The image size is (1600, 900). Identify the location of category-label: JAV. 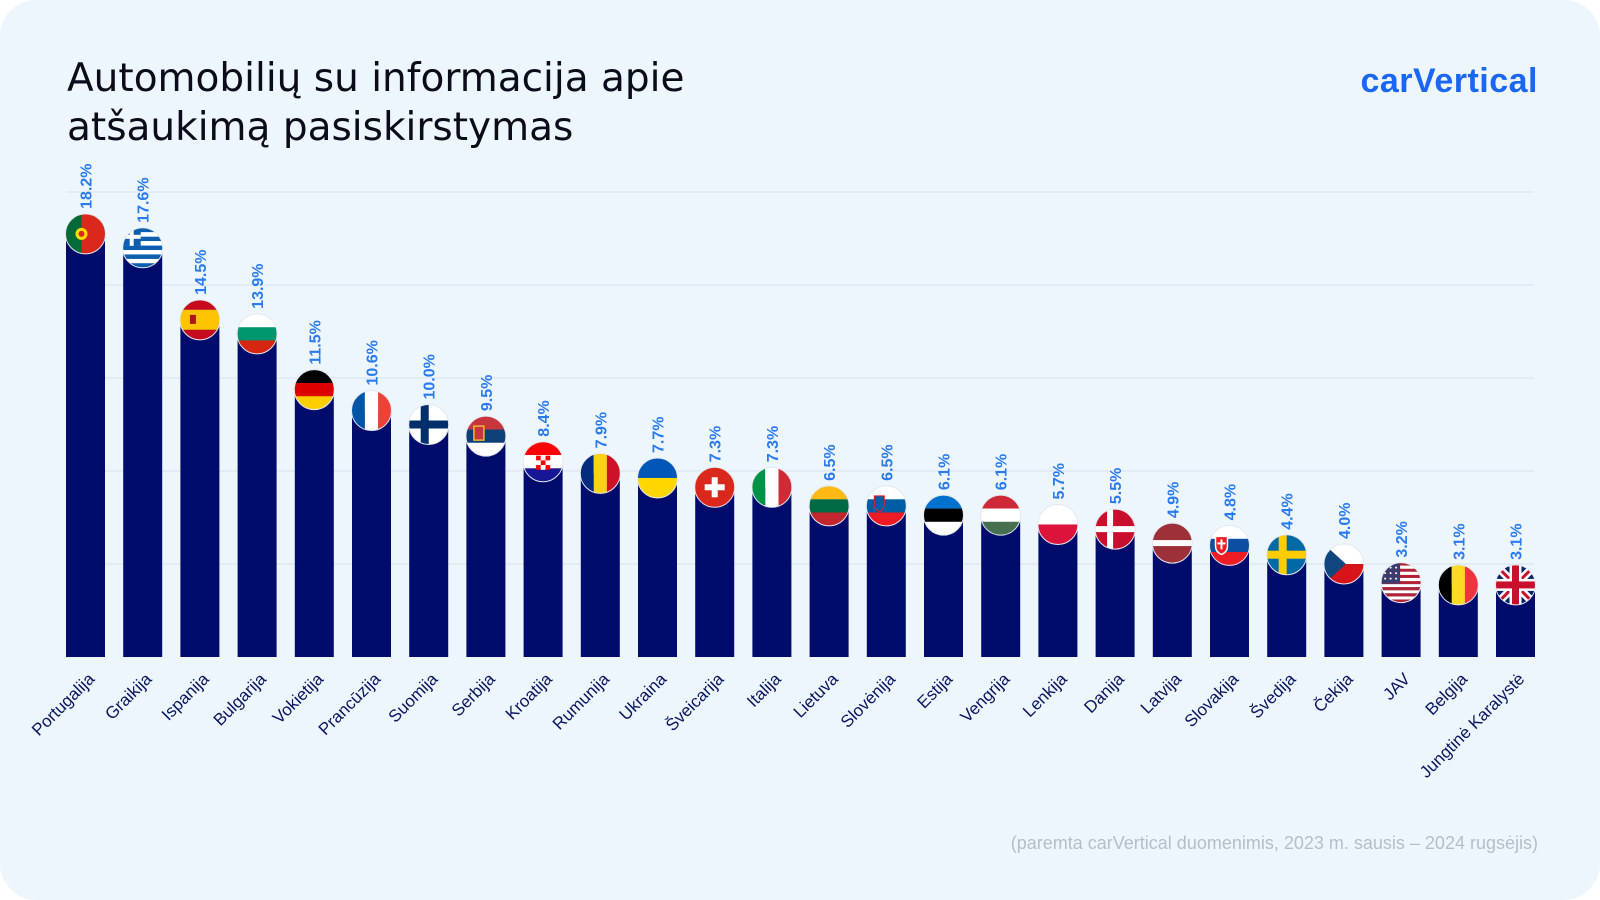
(1396, 686).